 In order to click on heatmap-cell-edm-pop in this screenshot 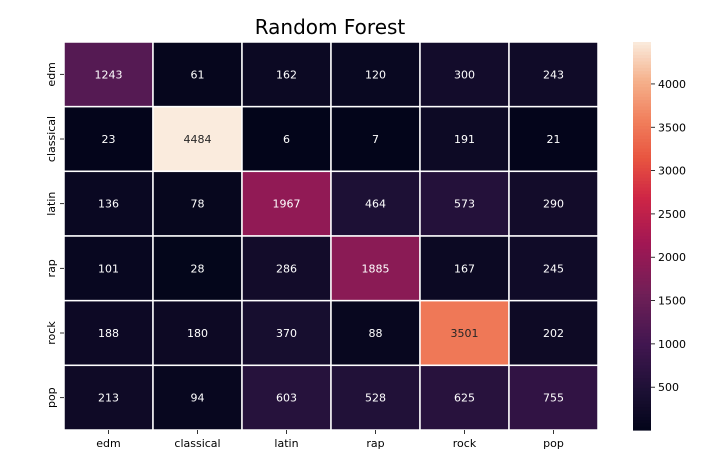, I will do `click(553, 74)`.